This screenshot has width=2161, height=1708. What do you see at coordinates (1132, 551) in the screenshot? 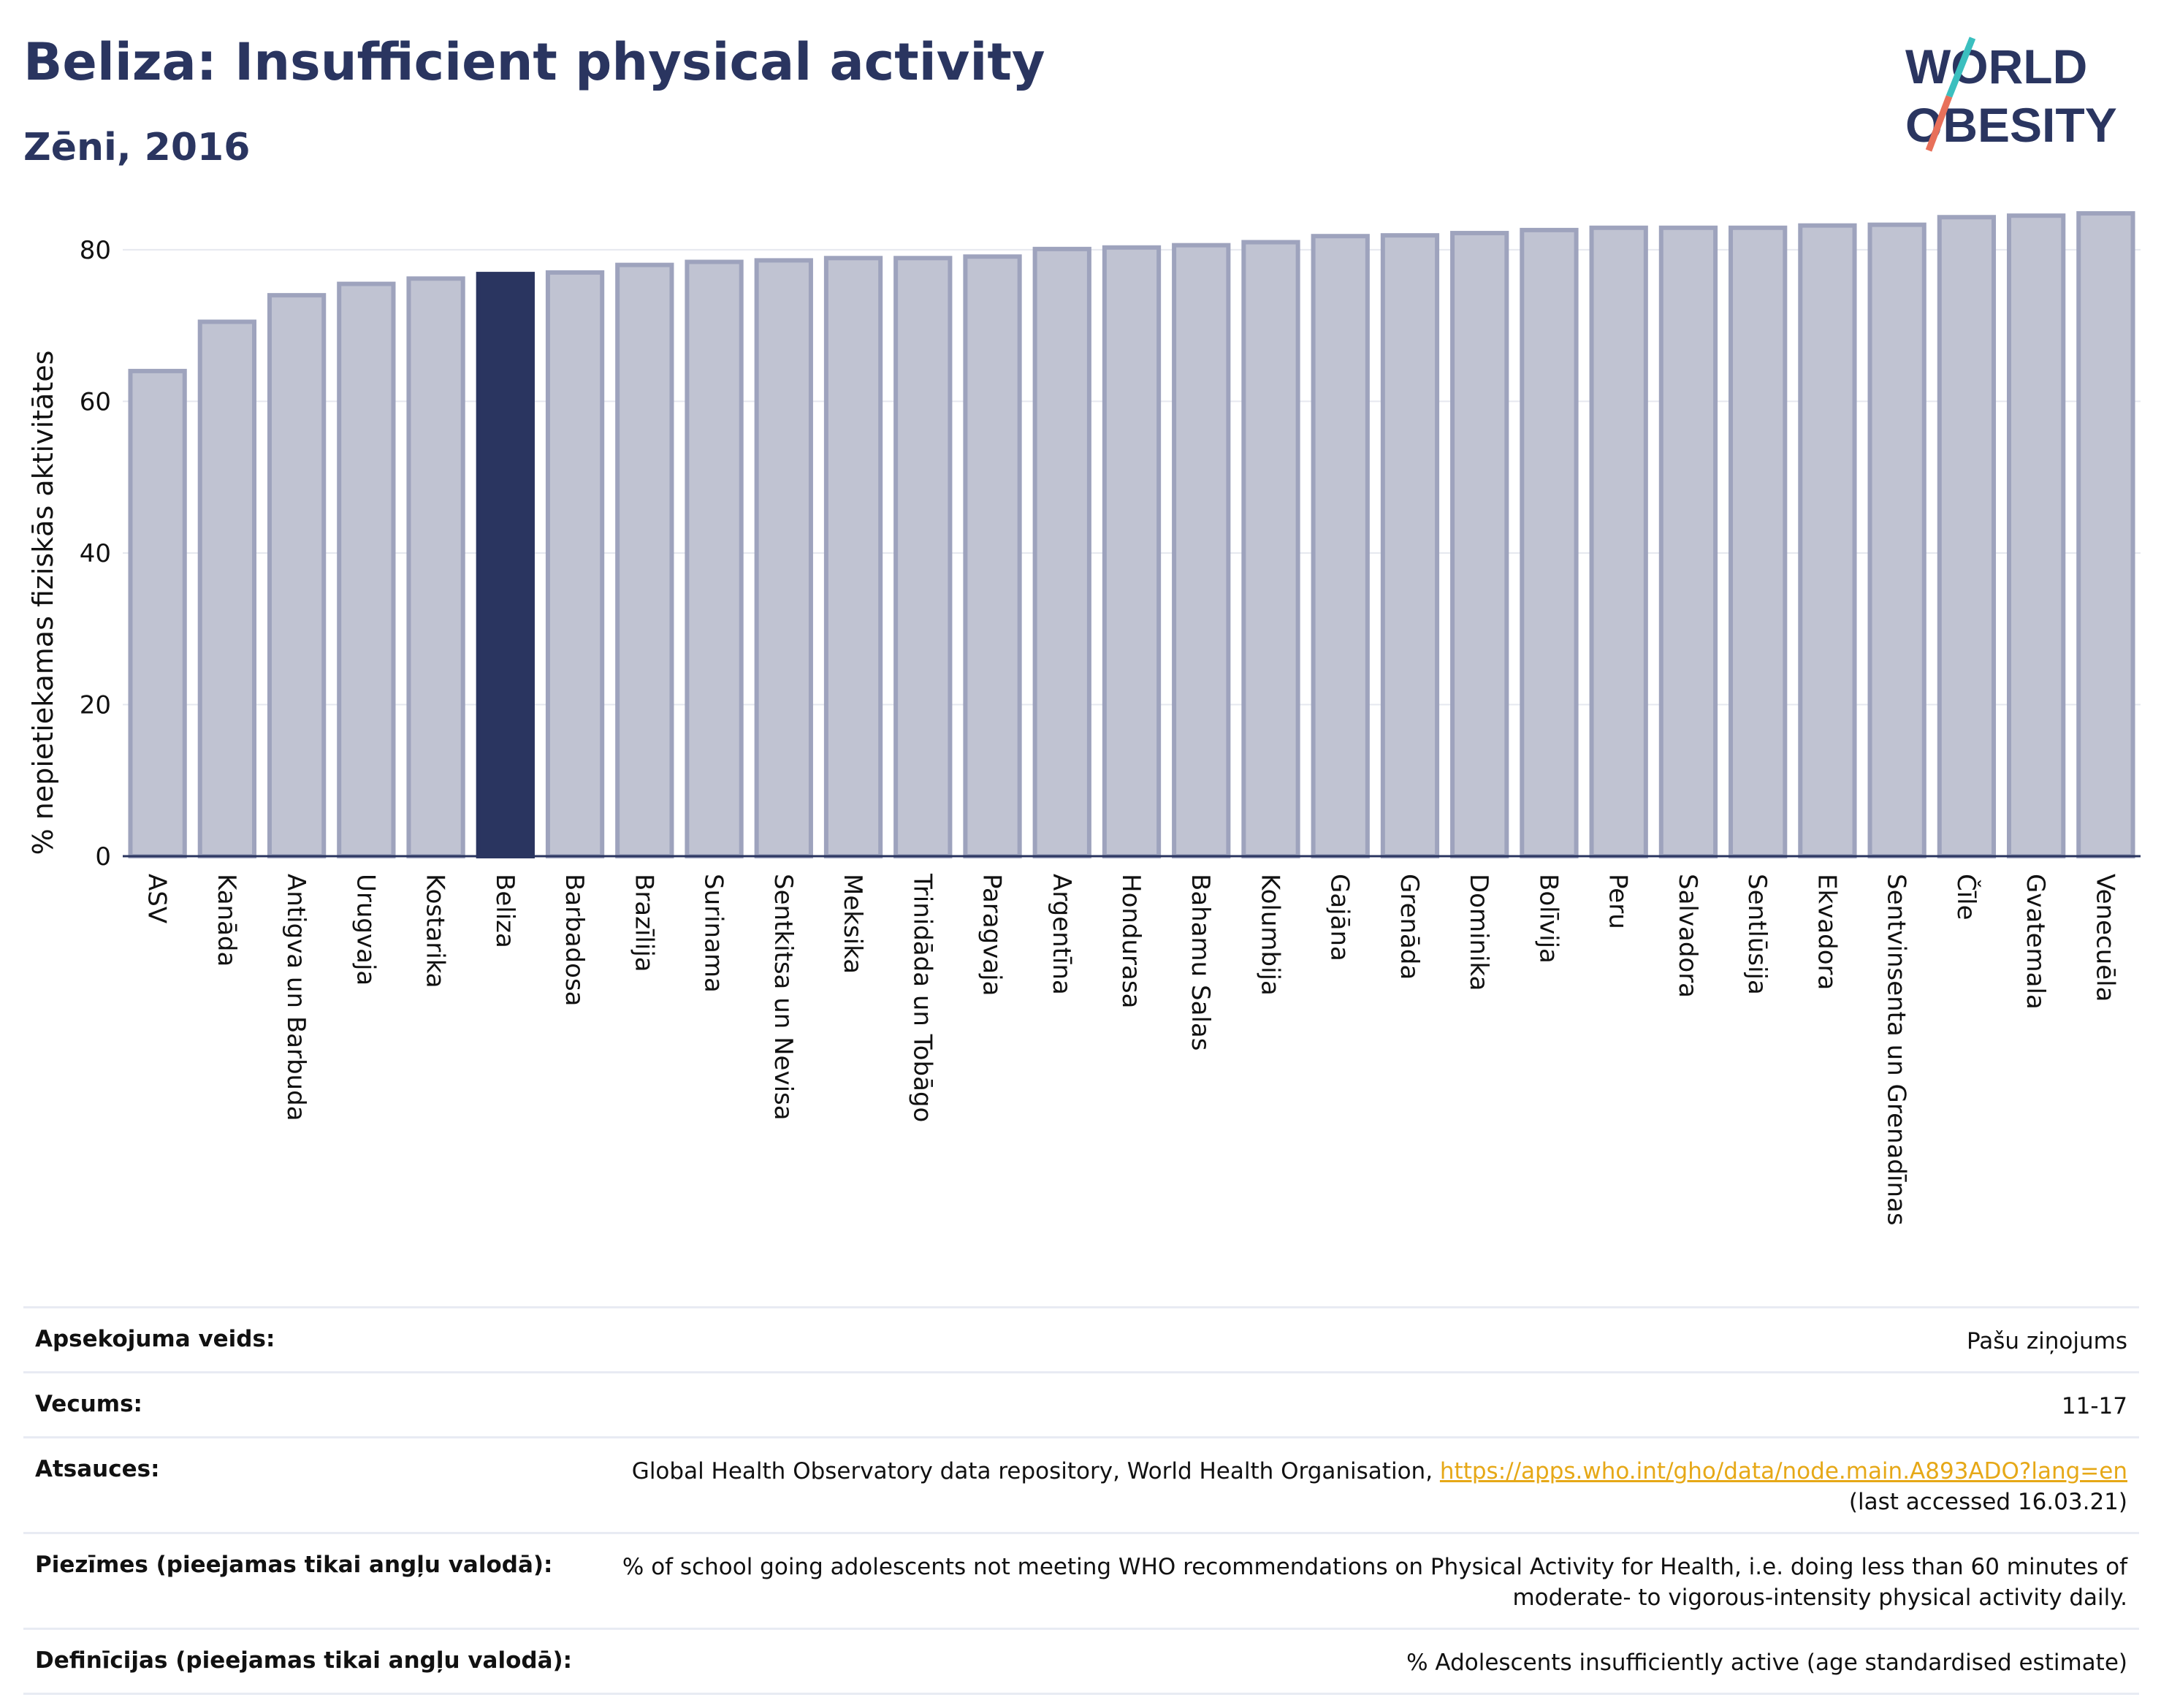
I see `bar-hondurasa` at bounding box center [1132, 551].